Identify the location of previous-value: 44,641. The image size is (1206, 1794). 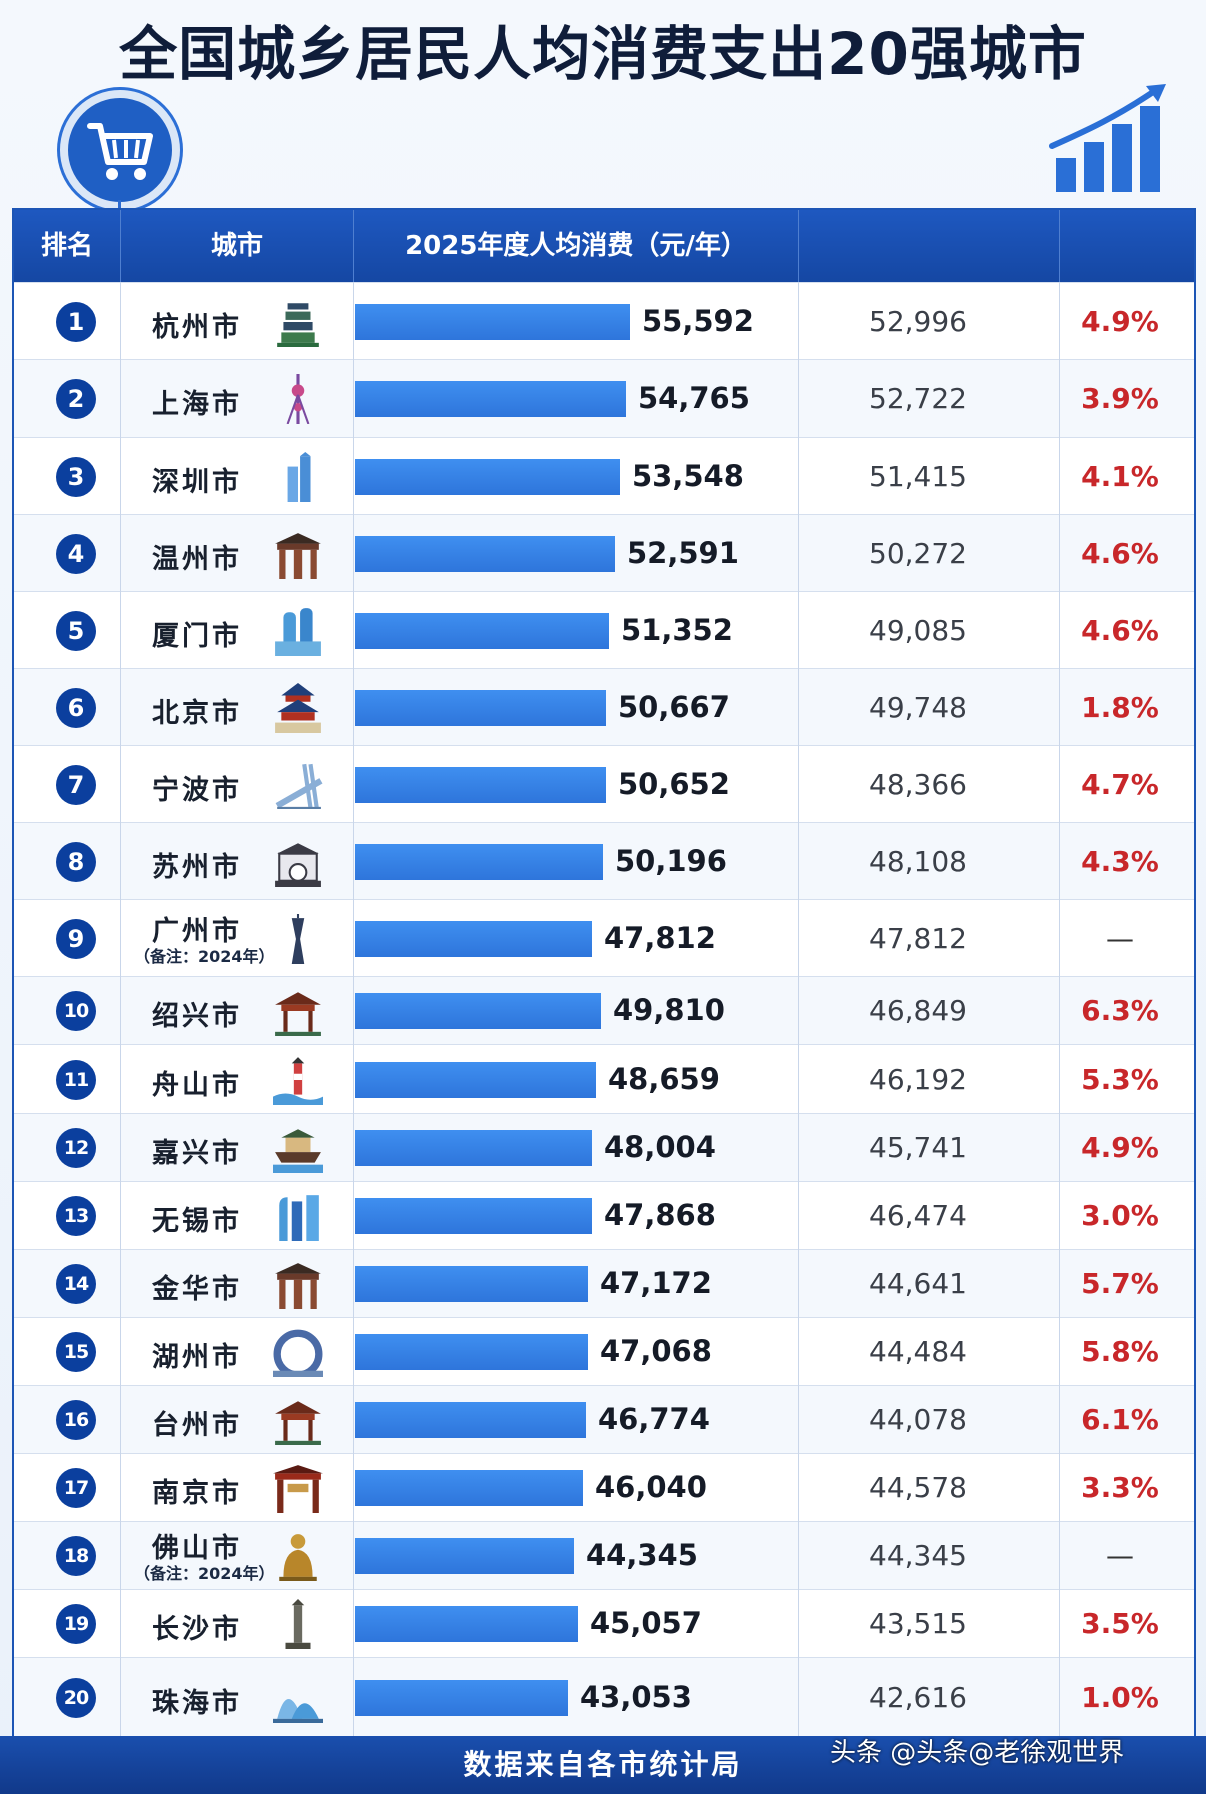
(918, 1283).